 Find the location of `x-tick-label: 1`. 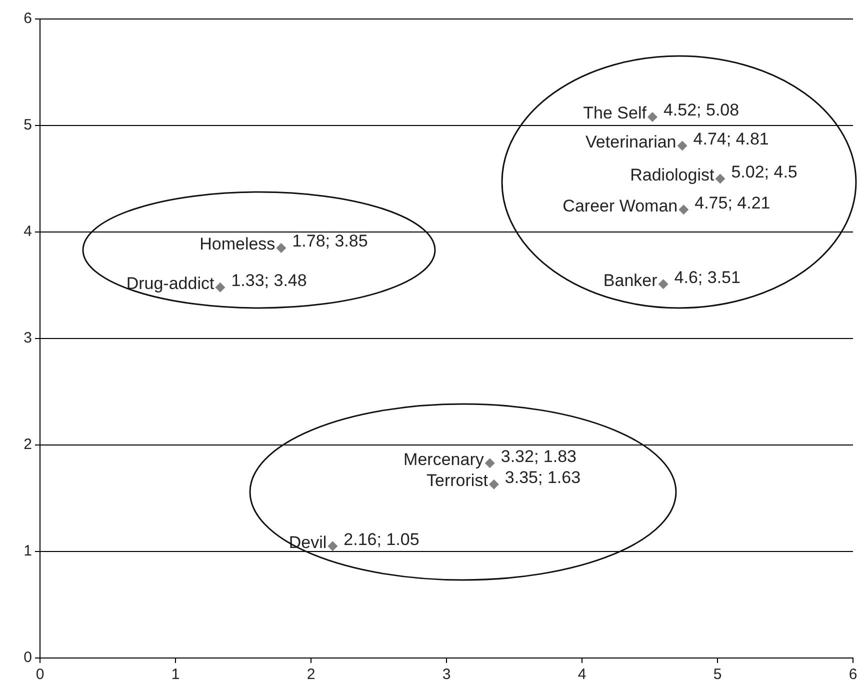

x-tick-label: 1 is located at coordinates (175, 675).